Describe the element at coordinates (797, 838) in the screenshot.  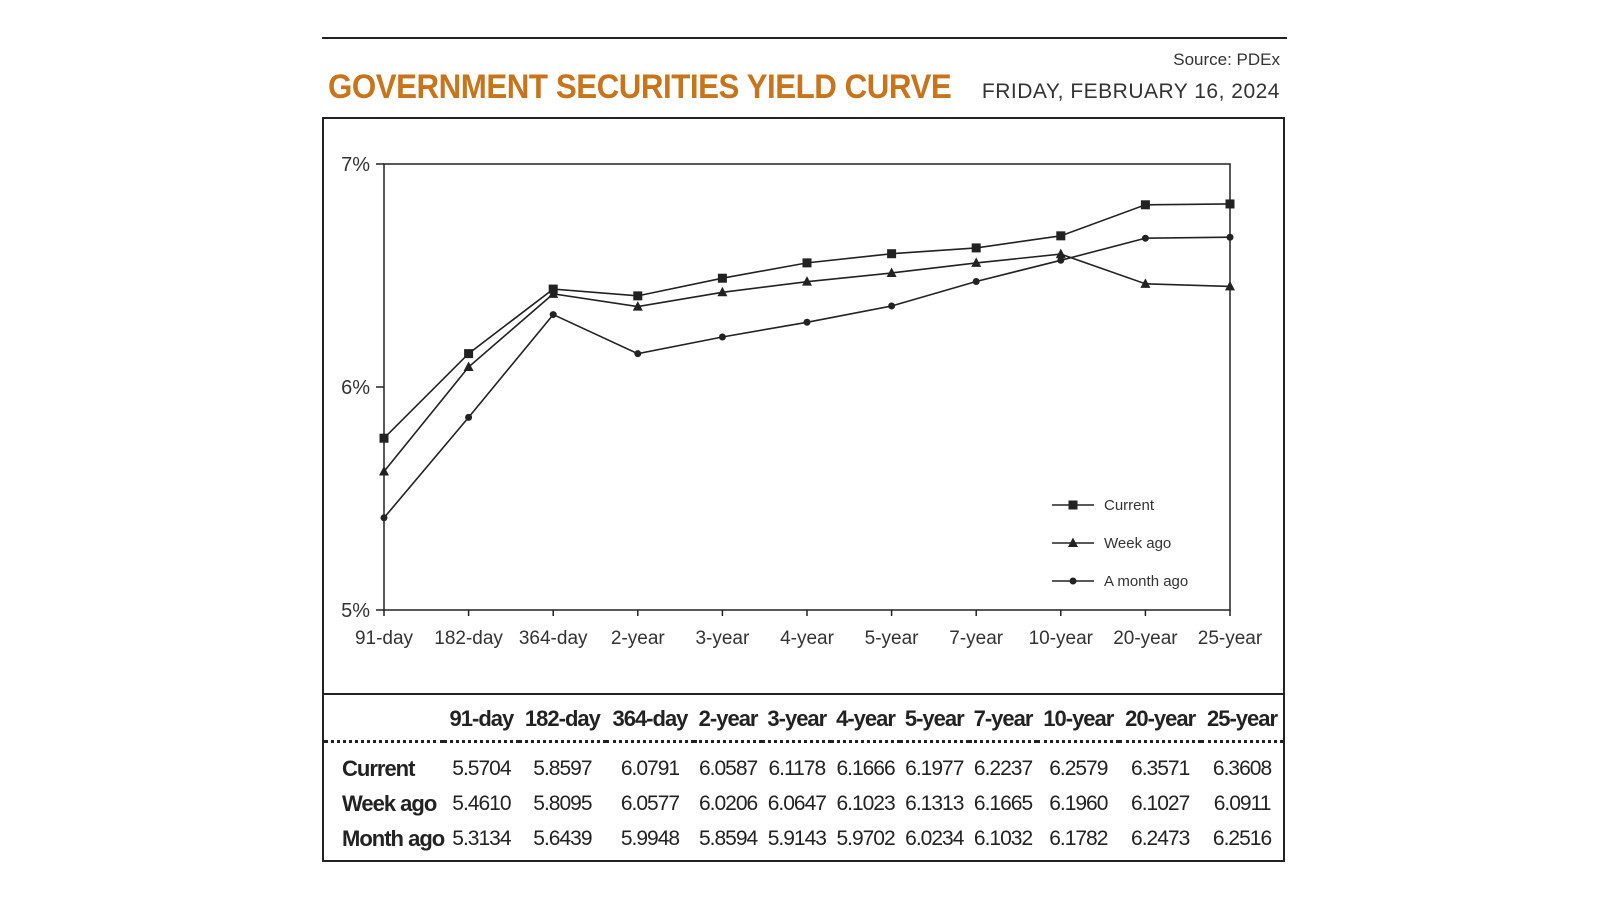
I see `table-cell: 5.9143` at that location.